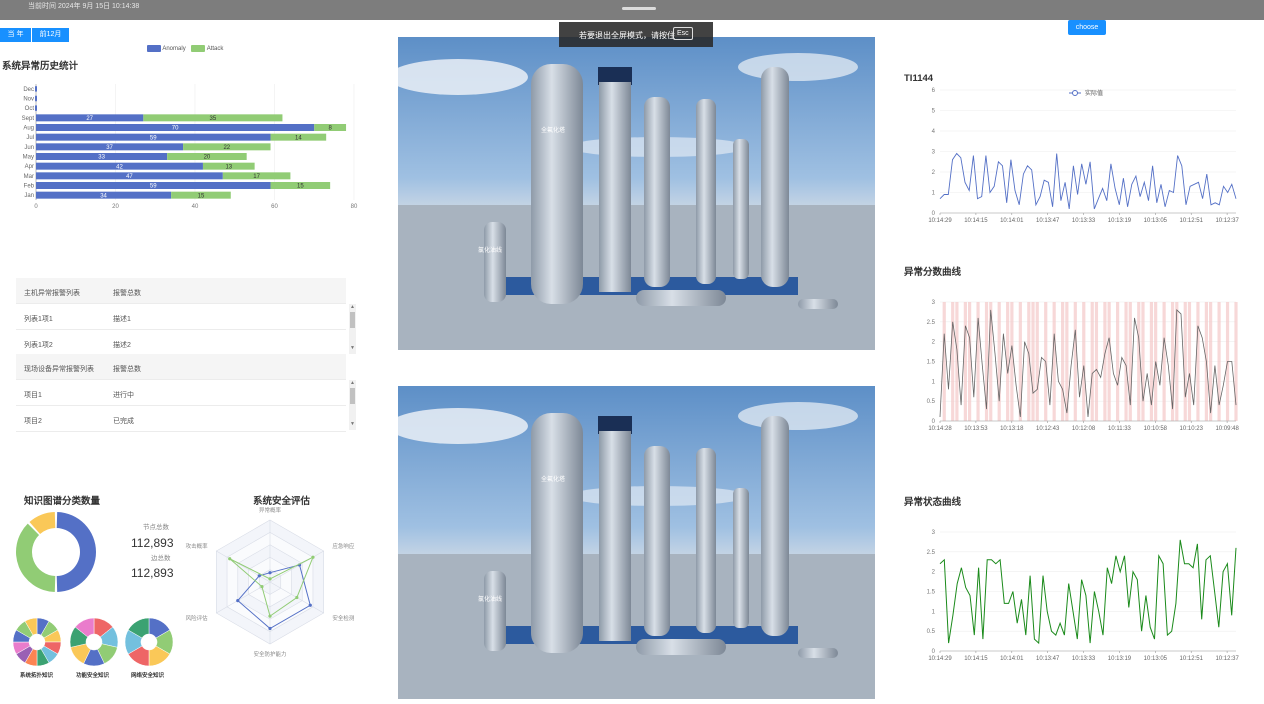 This screenshot has width=1264, height=704. I want to click on bar-value-label: 17, so click(256, 177).